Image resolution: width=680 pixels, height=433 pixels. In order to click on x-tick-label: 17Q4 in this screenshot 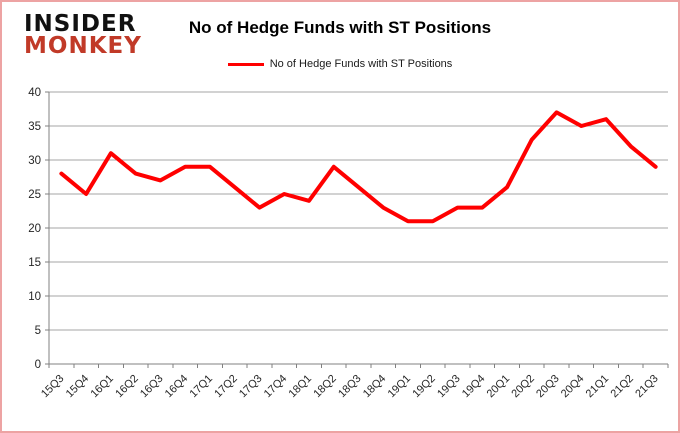, I will do `click(276, 387)`.